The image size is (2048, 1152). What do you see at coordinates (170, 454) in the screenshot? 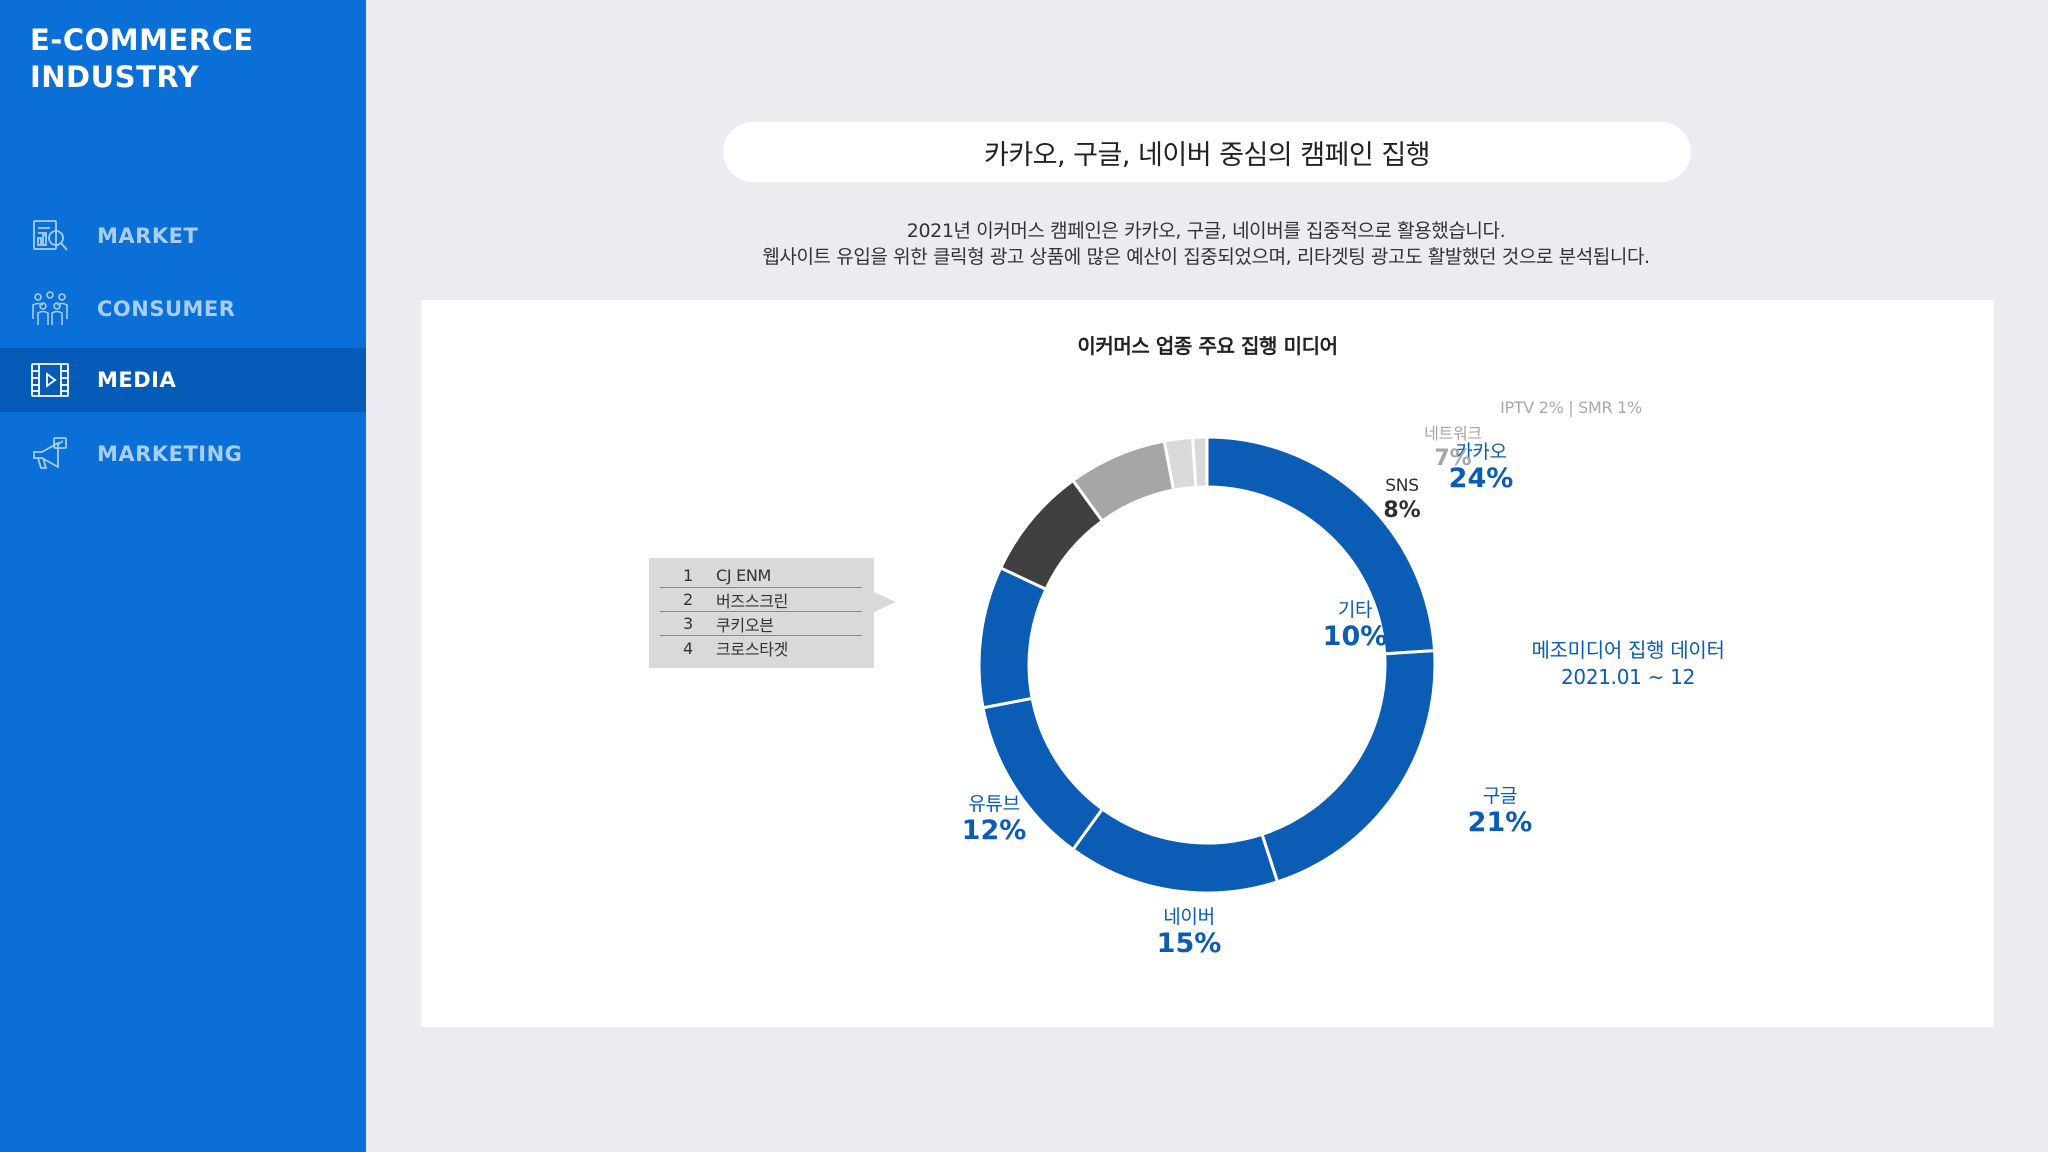
I see `sidebar-item-label: MARKETING` at bounding box center [170, 454].